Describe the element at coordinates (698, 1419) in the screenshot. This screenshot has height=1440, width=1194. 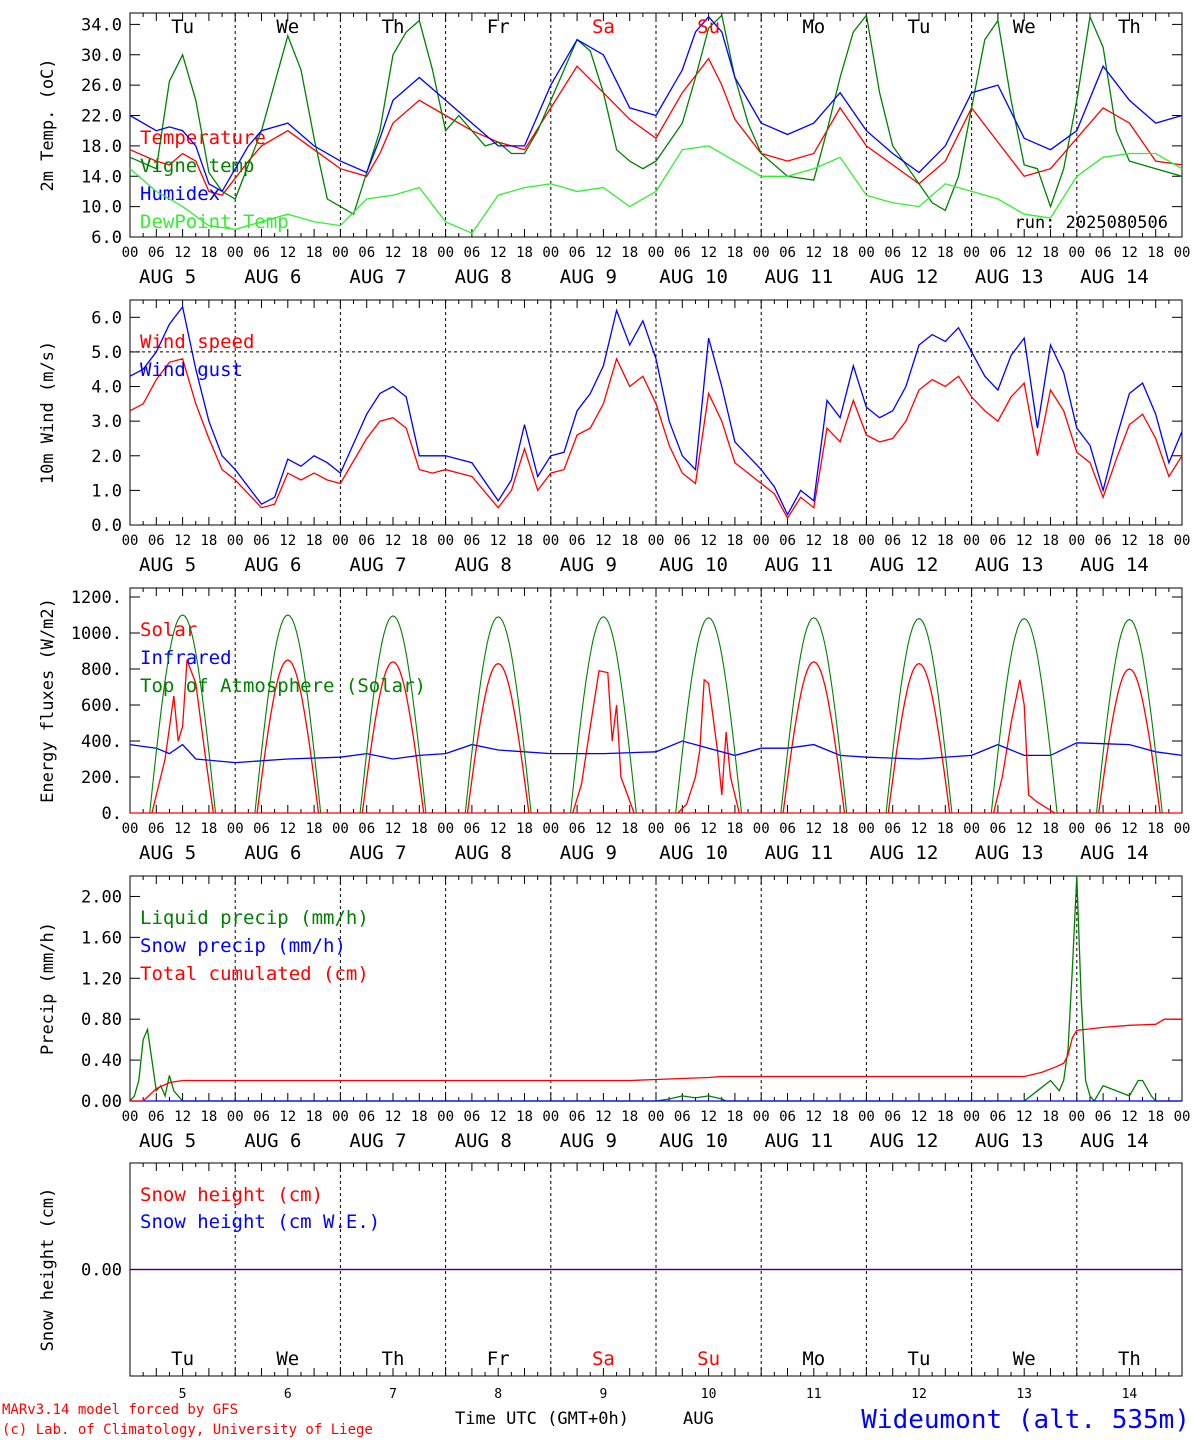
I see `month-label: AUG` at that location.